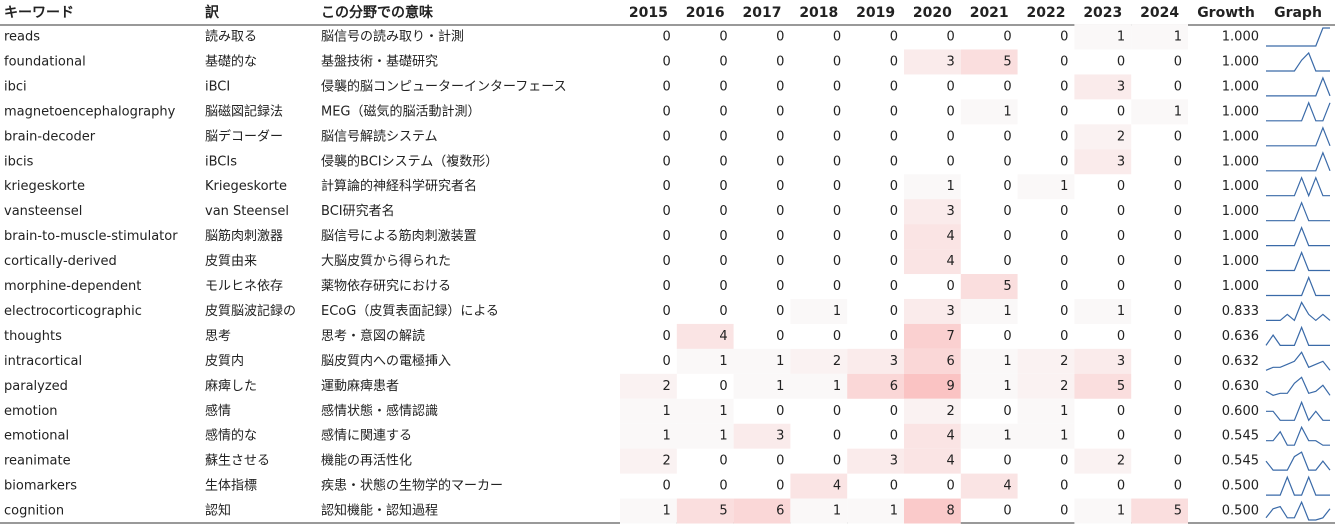 The image size is (1335, 526). I want to click on meaning: 認知機能・認知過程, so click(379, 511).